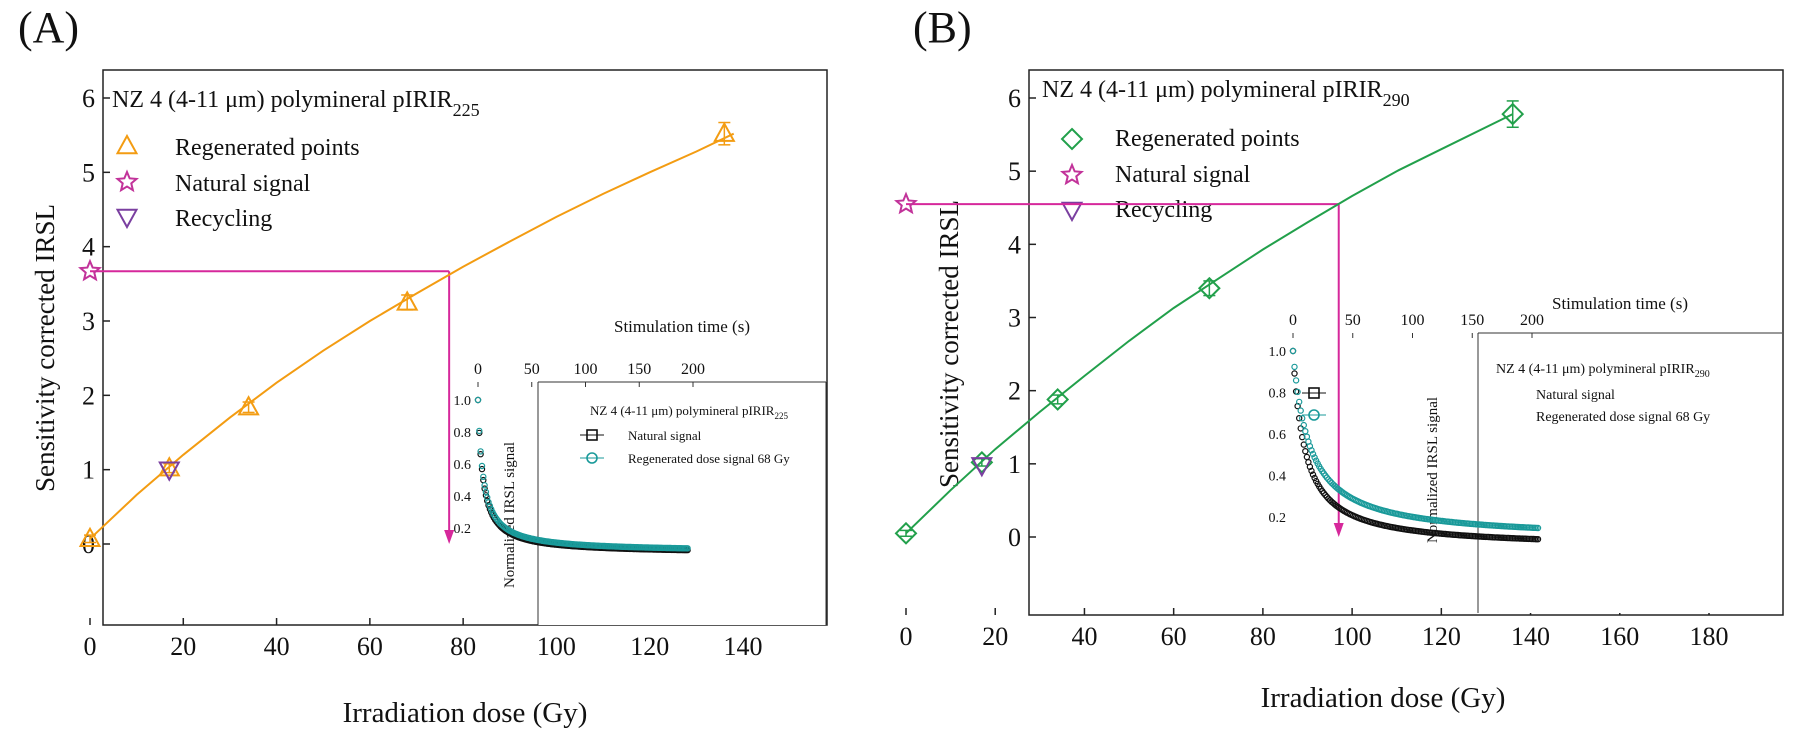 Image resolution: width=1797 pixels, height=740 pixels. Describe the element at coordinates (1603, 371) in the screenshot. I see `inset-title: NZ 4 (4-11 μm) polymineral pIRIR290` at that location.